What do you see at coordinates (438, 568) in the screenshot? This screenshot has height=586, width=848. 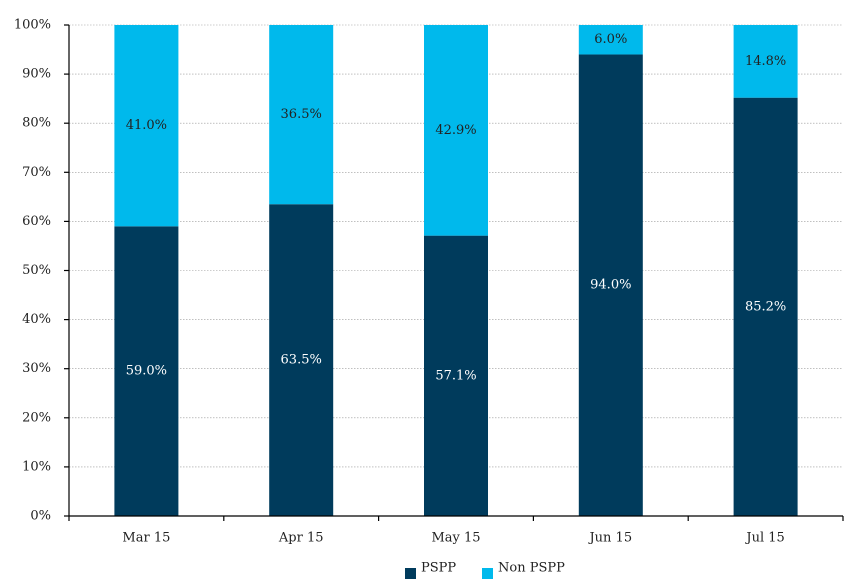 I see `legend-label-pspp: PSPP` at bounding box center [438, 568].